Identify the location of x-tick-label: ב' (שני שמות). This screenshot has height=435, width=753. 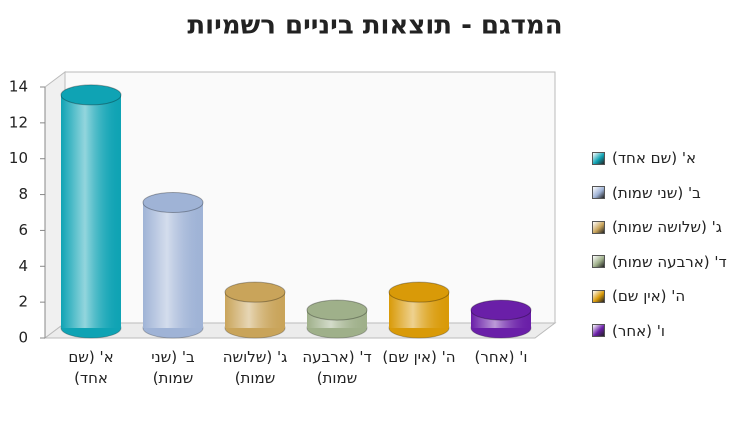
(173, 367).